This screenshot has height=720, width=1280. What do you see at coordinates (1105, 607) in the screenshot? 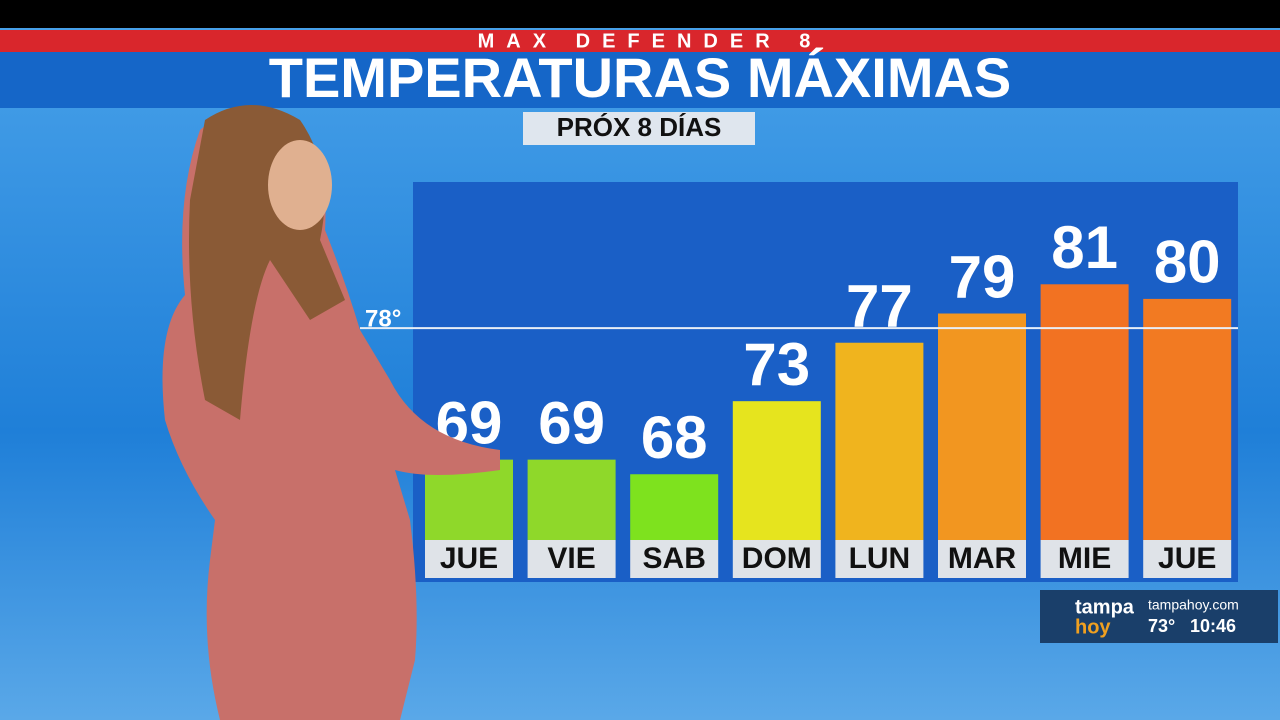
I see `brand-top: tampa` at bounding box center [1105, 607].